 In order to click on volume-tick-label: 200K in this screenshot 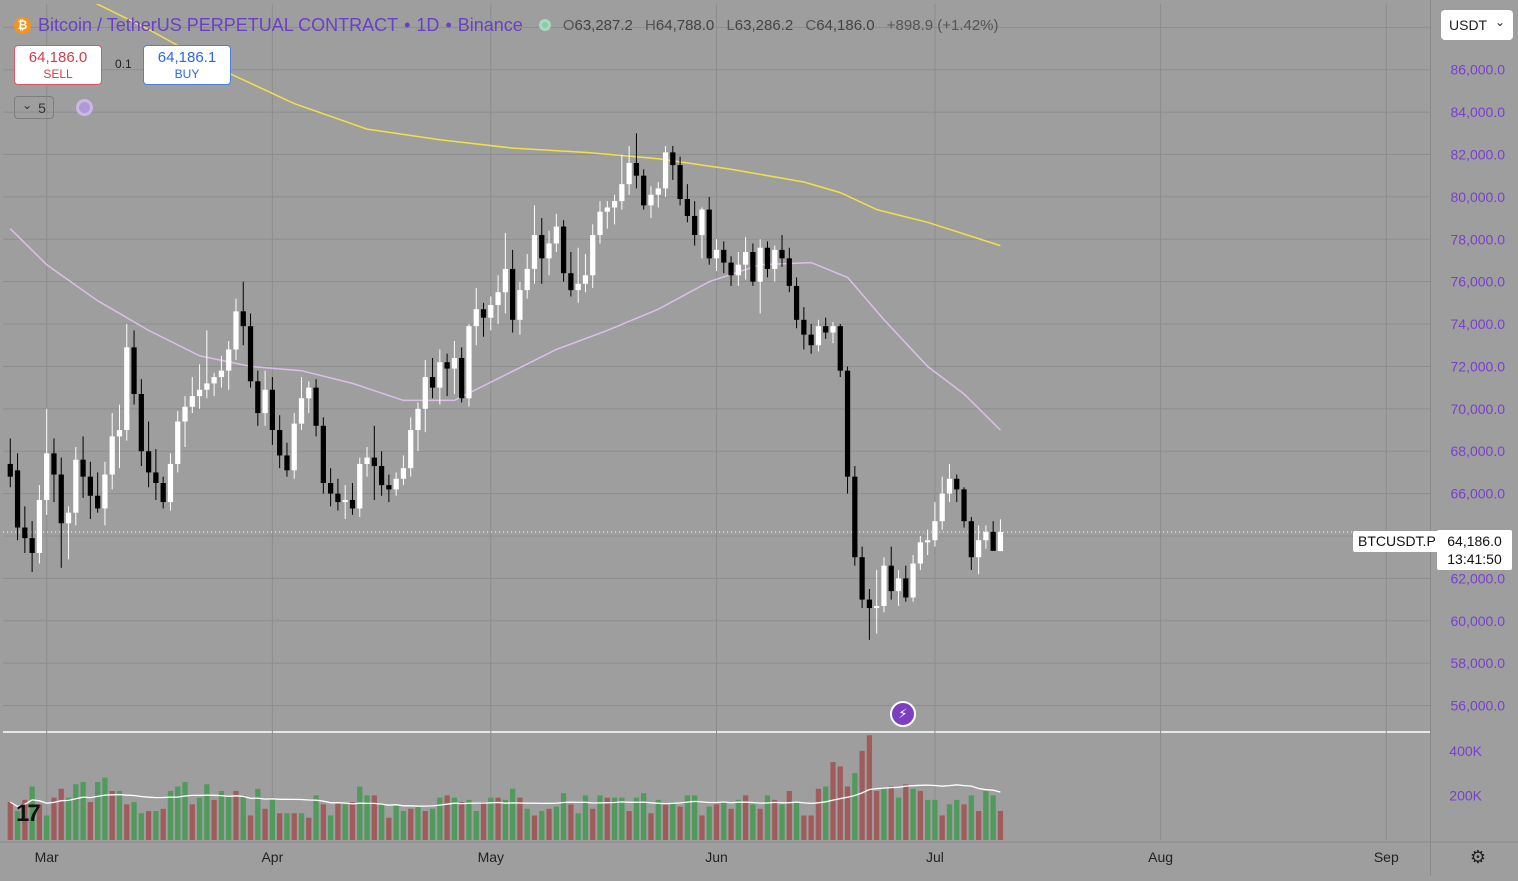, I will do `click(1465, 795)`.